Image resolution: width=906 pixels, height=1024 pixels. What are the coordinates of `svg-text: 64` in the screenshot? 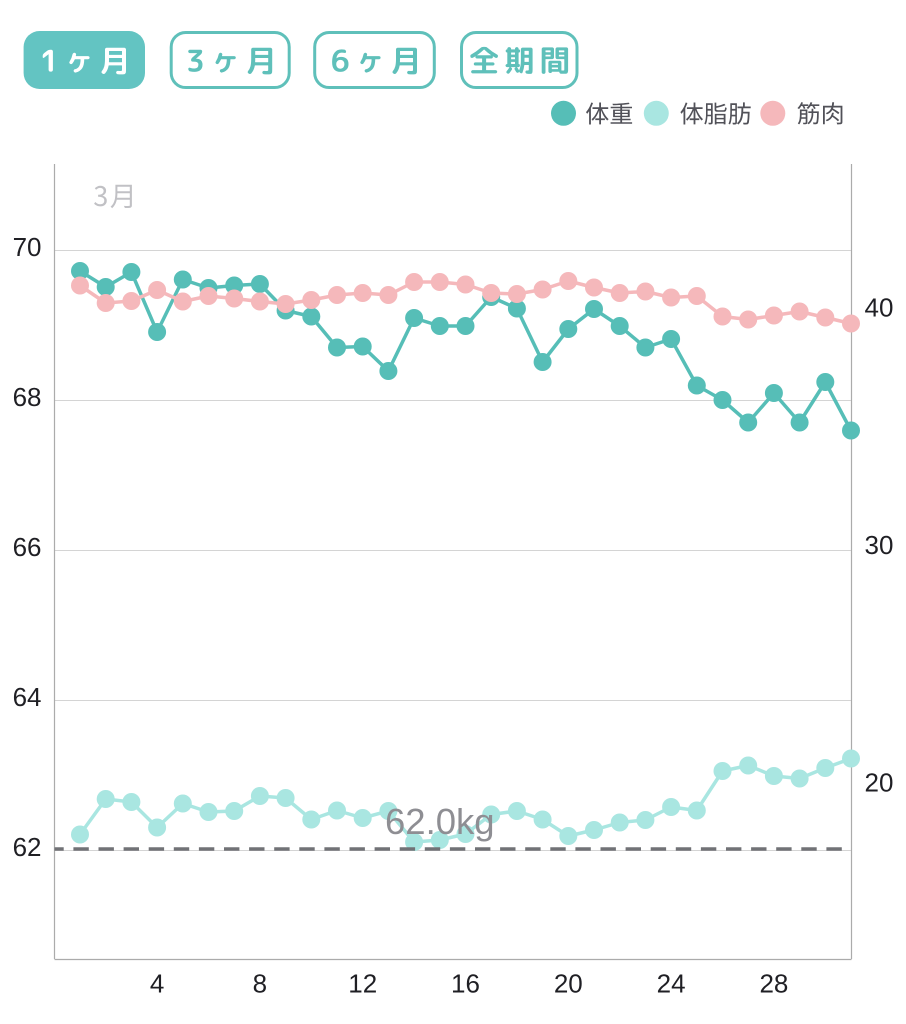 It's located at (27, 697).